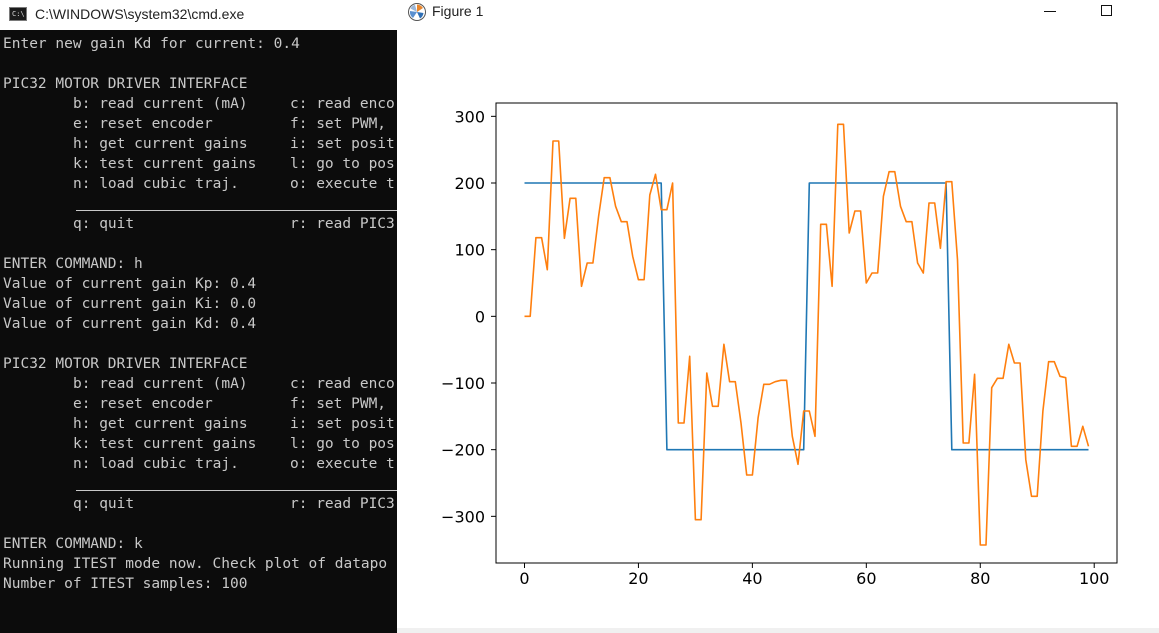  Describe the element at coordinates (458, 11) in the screenshot. I see `figure-title: Figure 1` at that location.